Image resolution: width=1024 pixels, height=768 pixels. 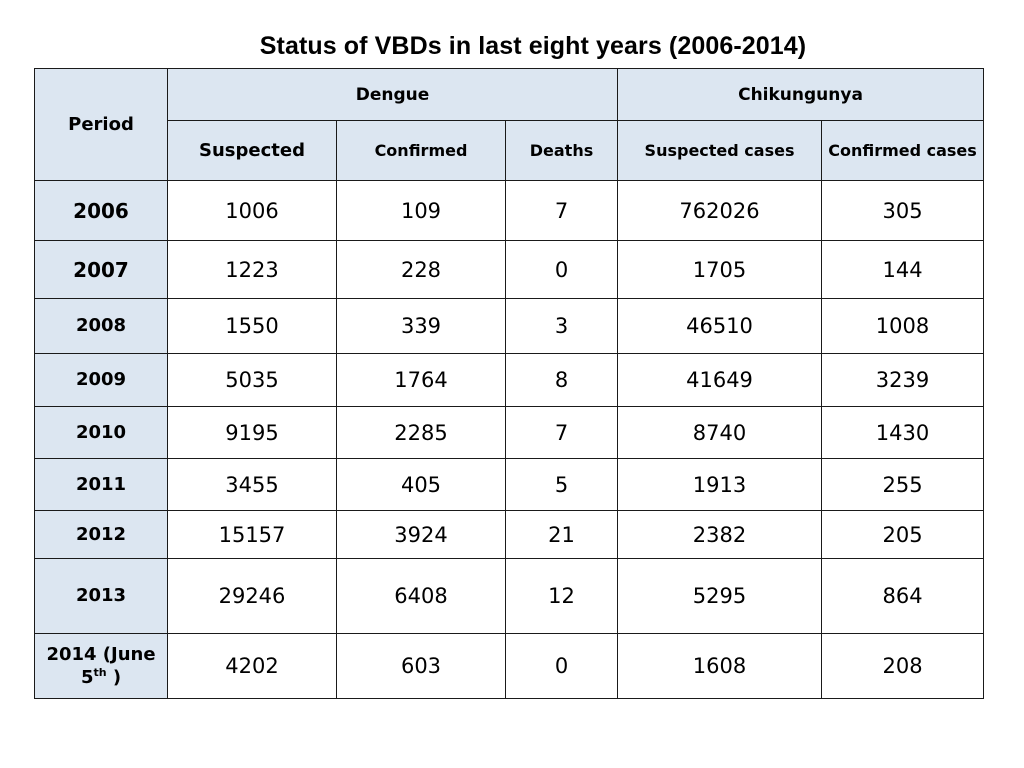 What do you see at coordinates (561, 326) in the screenshot?
I see `dengue-deaths-cell: 3` at bounding box center [561, 326].